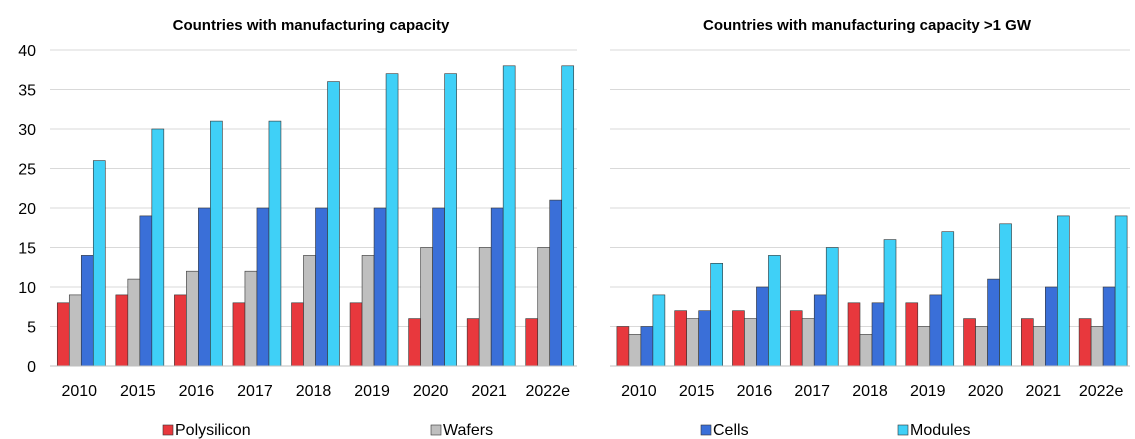  What do you see at coordinates (27, 249) in the screenshot?
I see `y-tick-label: 15` at bounding box center [27, 249].